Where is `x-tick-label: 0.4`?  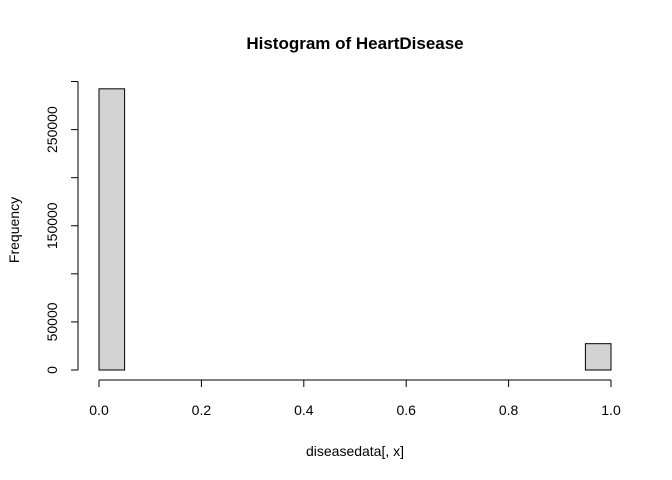 x-tick-label: 0.4 is located at coordinates (304, 410).